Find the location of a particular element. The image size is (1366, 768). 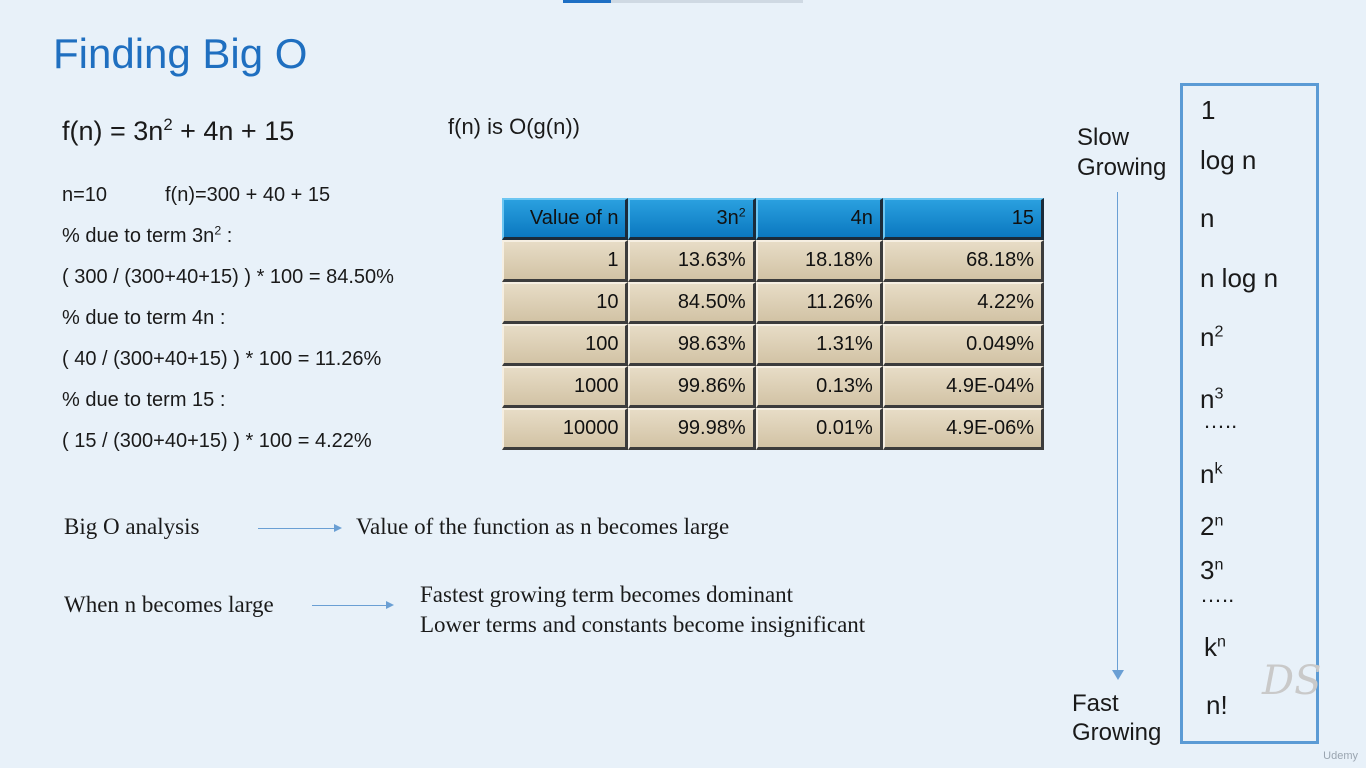

large-n-label: When n becomes large is located at coordinates (169, 604).